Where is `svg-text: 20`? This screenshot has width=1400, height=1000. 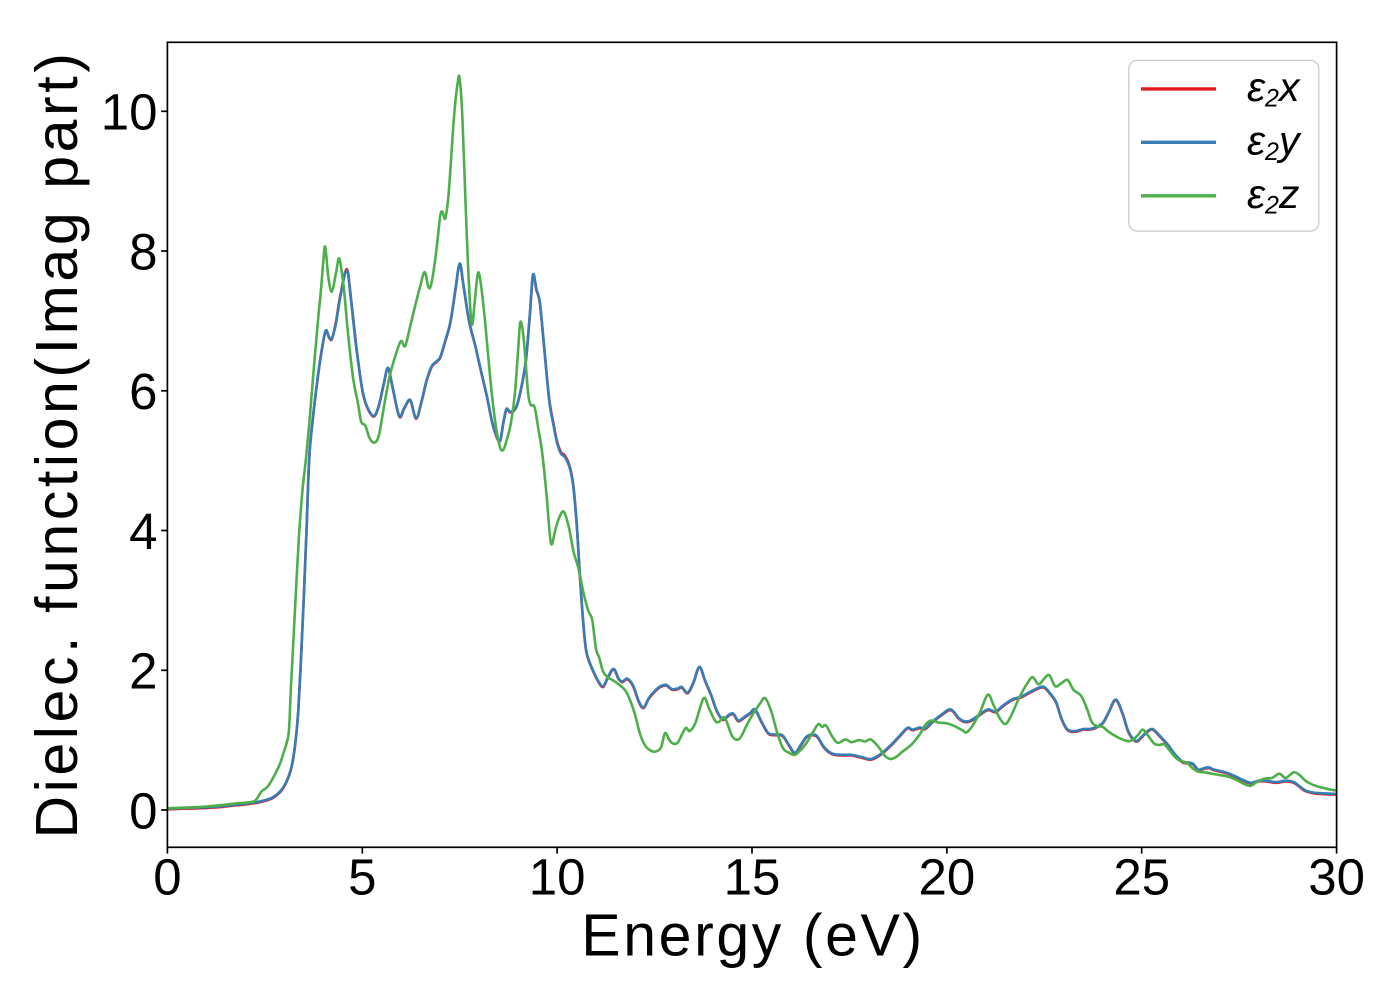
svg-text: 20 is located at coordinates (947, 877).